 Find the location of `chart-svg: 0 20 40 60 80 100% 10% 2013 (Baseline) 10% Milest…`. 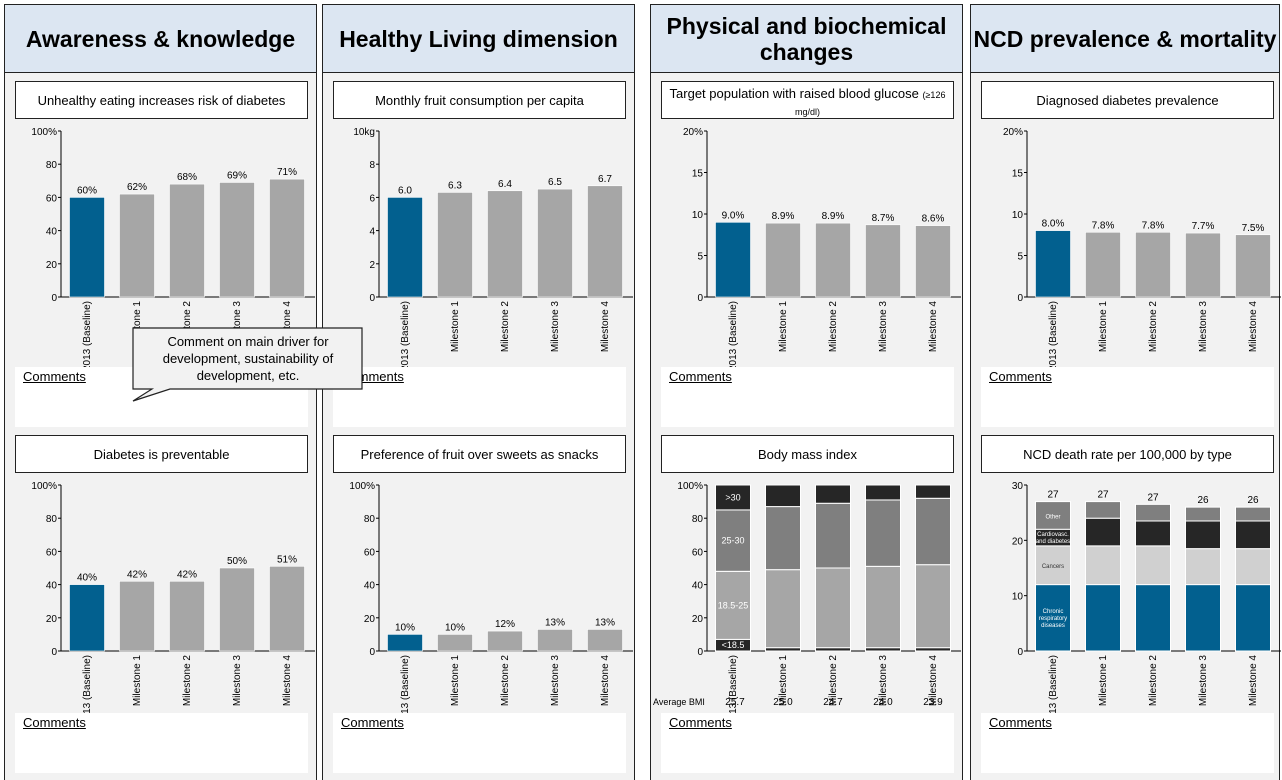

chart-svg: 0 20 40 60 80 100% 10% 2013 (Baseline) 10% Milest… is located at coordinates (491, 603).